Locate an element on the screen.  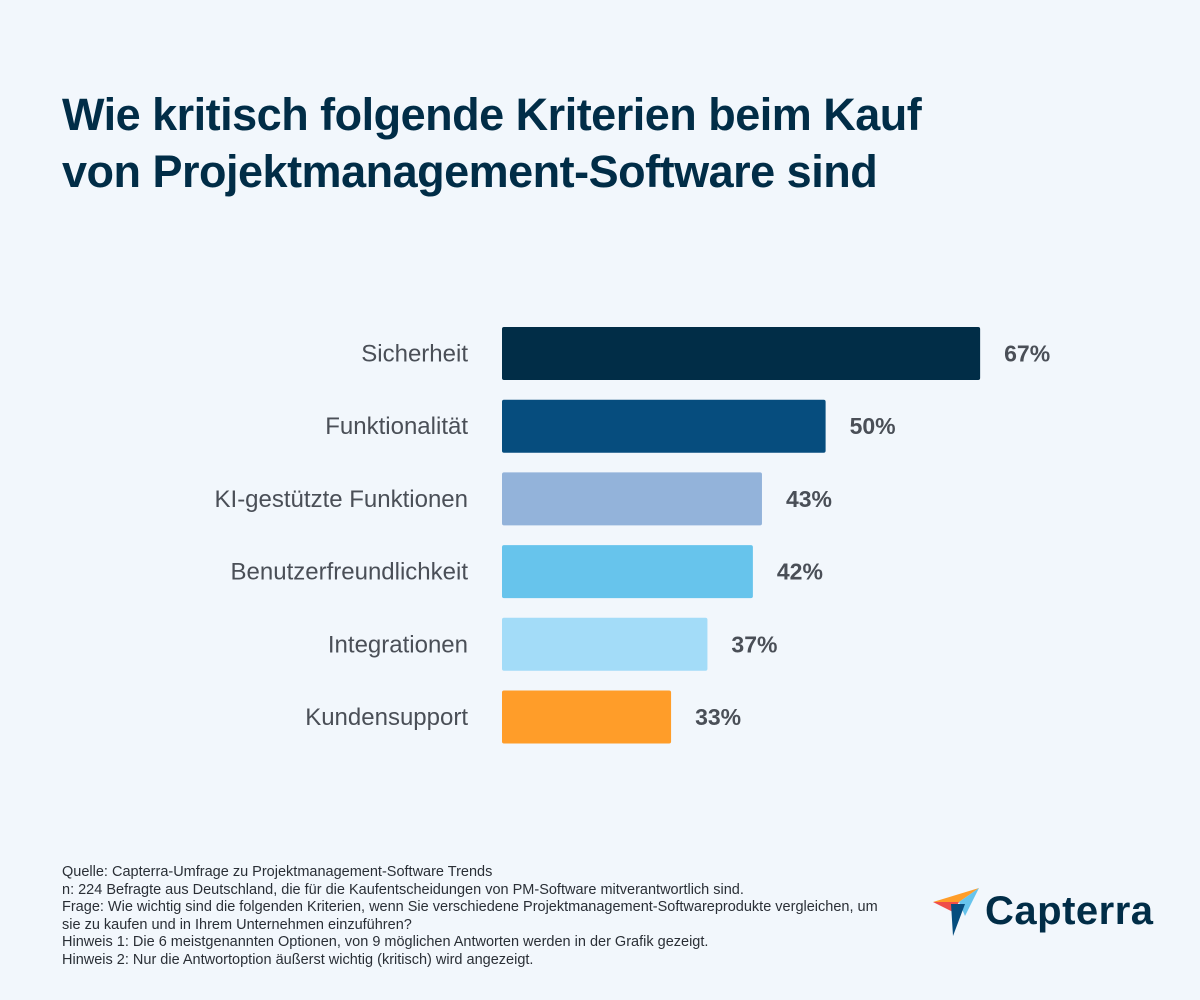
value-label: 50% is located at coordinates (873, 426).